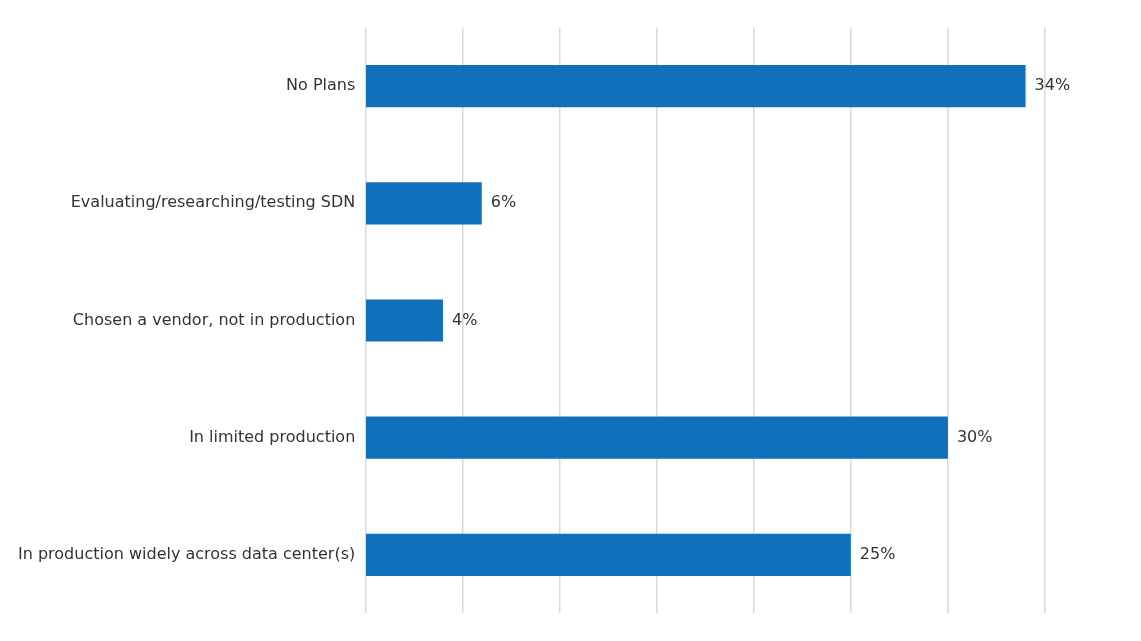 This screenshot has width=1141, height=641. What do you see at coordinates (213, 202) in the screenshot?
I see `y-tick-label: Evaluating/researching/testing SDN` at bounding box center [213, 202].